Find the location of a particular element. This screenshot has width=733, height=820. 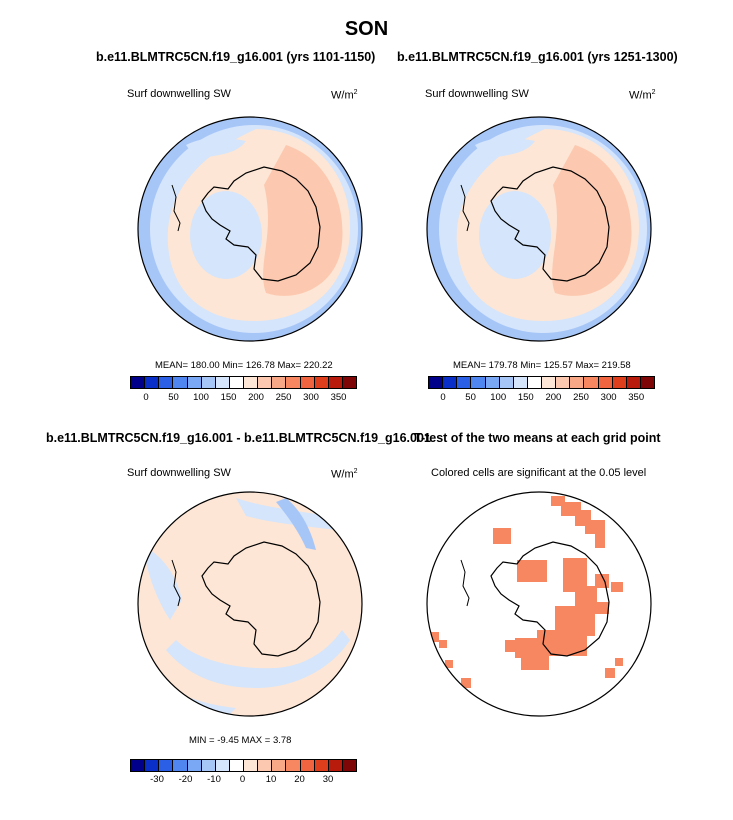

panel3-colorbar is located at coordinates (243, 765).